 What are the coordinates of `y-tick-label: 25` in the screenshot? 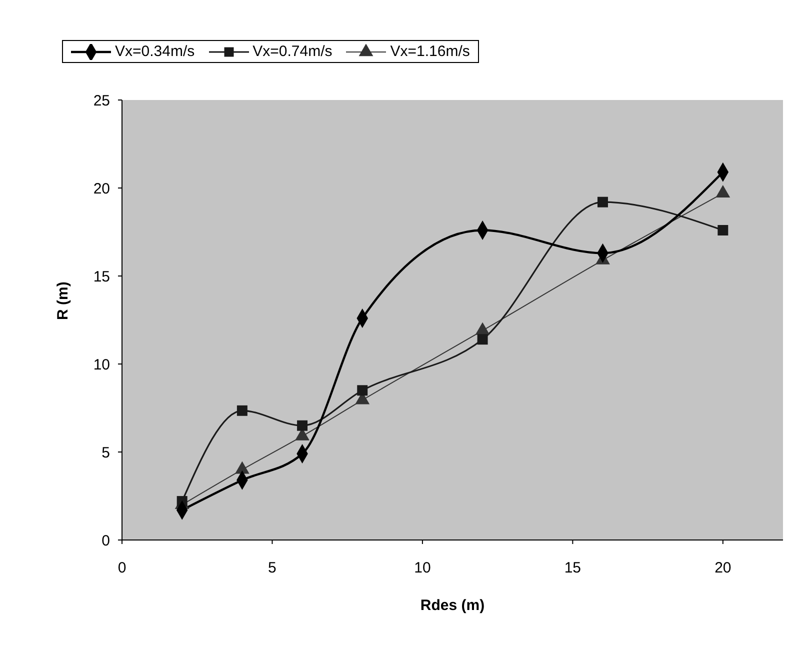 It's located at (101, 101).